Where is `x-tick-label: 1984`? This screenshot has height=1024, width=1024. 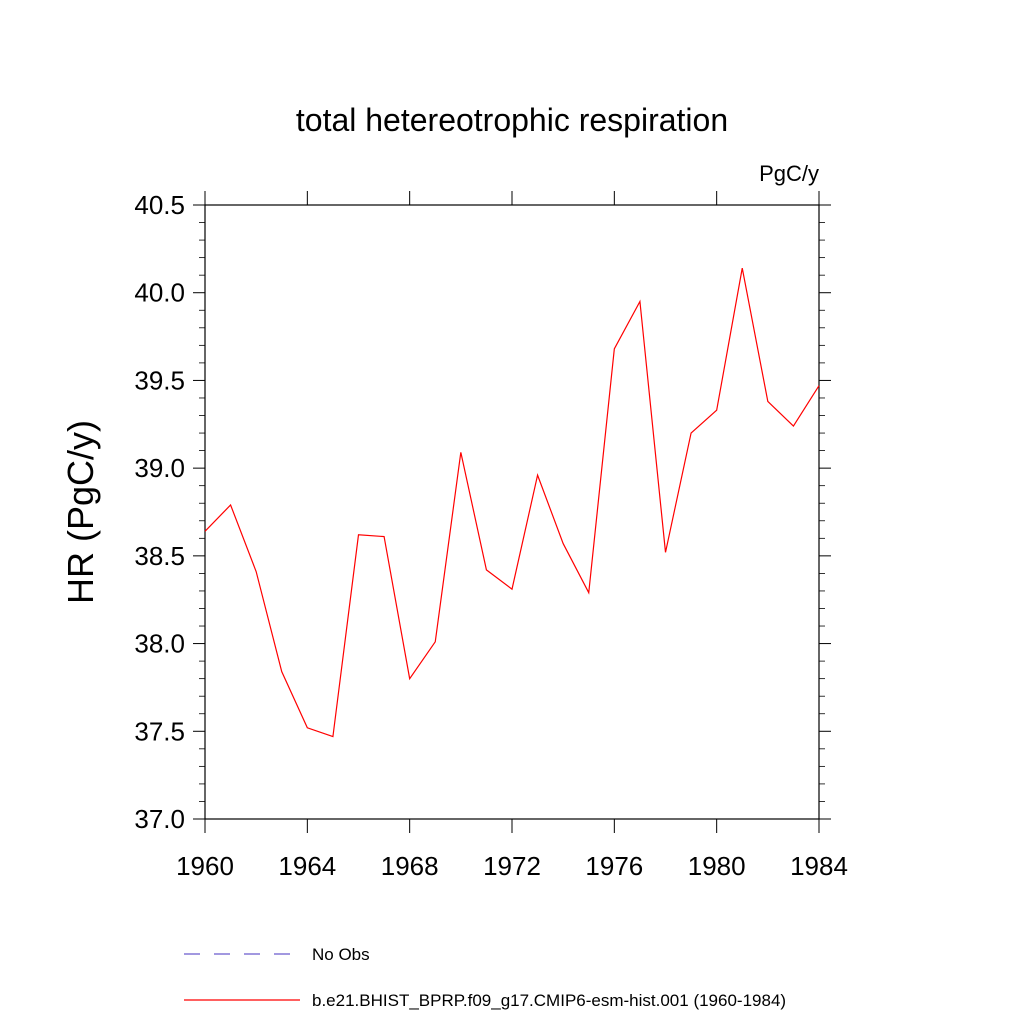
x-tick-label: 1984 is located at coordinates (819, 866).